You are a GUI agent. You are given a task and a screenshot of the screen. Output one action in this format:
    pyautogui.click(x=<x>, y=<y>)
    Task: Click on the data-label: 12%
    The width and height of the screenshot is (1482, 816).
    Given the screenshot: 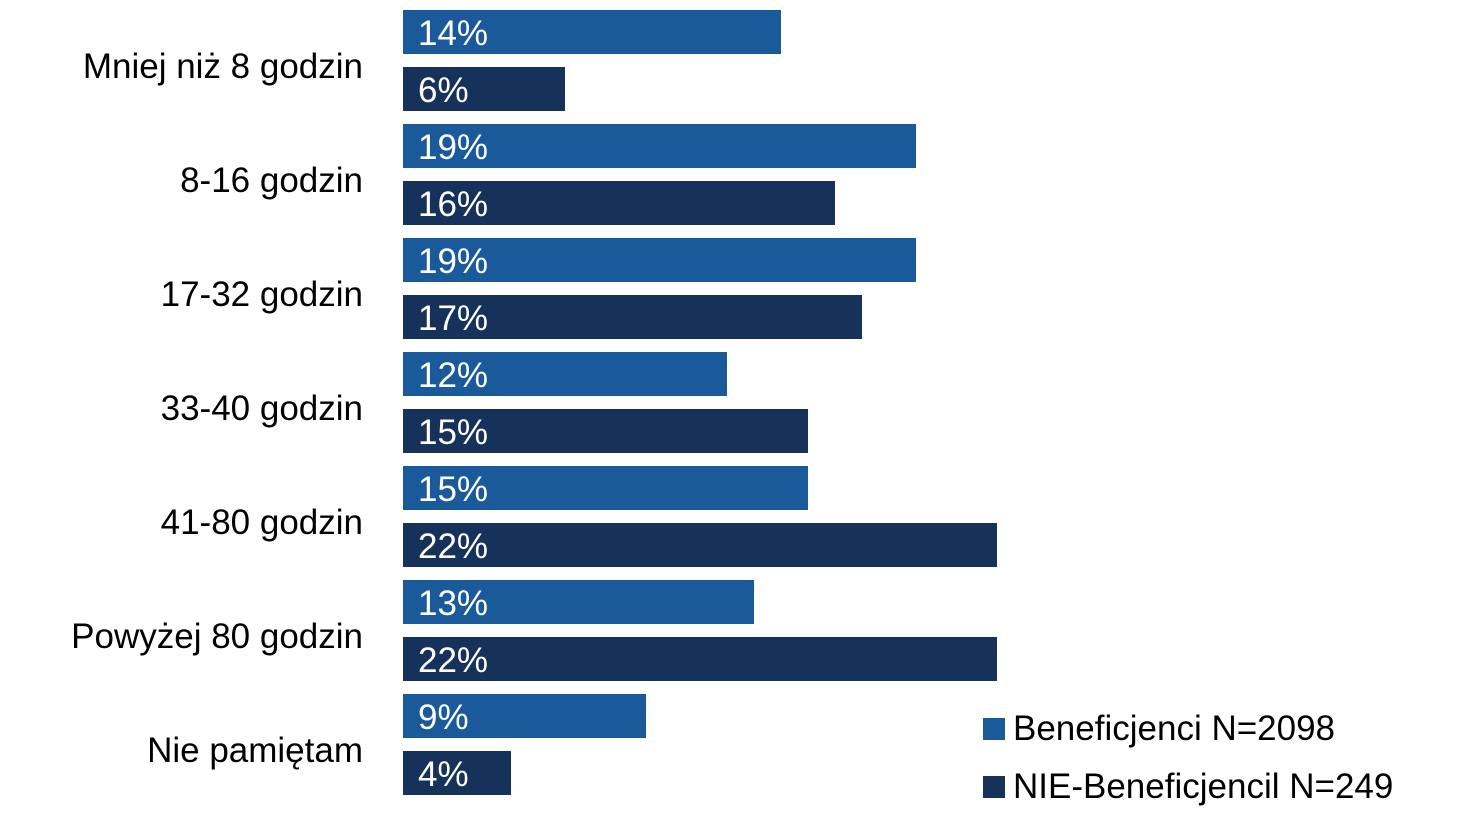 What is the action you would take?
    pyautogui.click(x=453, y=375)
    